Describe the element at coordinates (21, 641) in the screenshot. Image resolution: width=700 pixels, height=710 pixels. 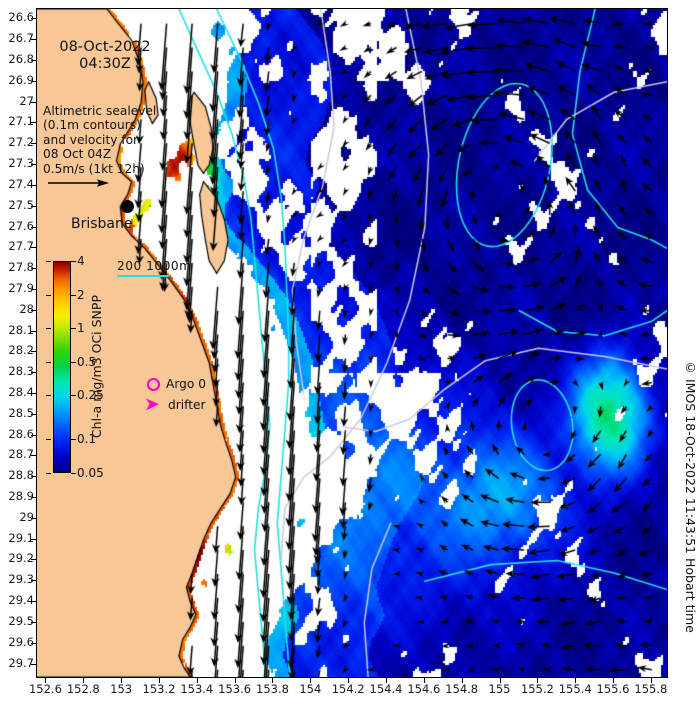
I see `y-axis-label: 29.6` at that location.